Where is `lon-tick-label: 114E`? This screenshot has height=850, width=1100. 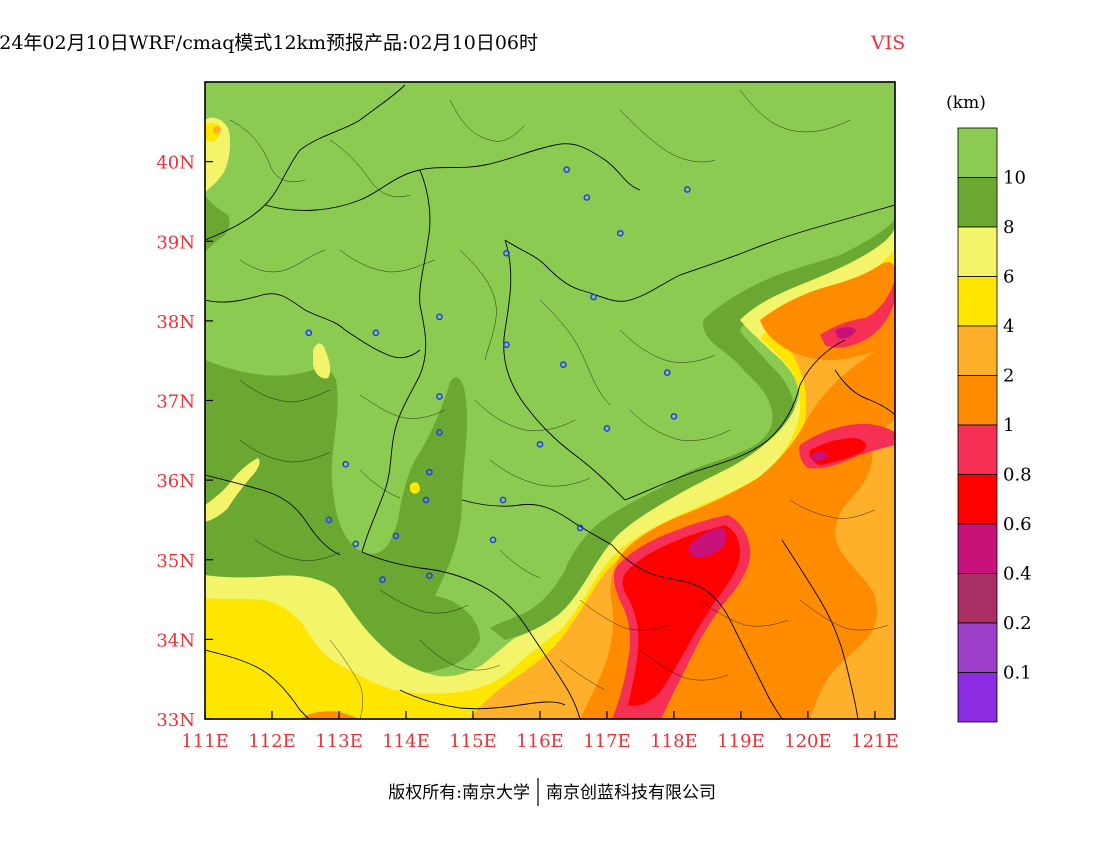
lon-tick-label: 114E is located at coordinates (406, 741).